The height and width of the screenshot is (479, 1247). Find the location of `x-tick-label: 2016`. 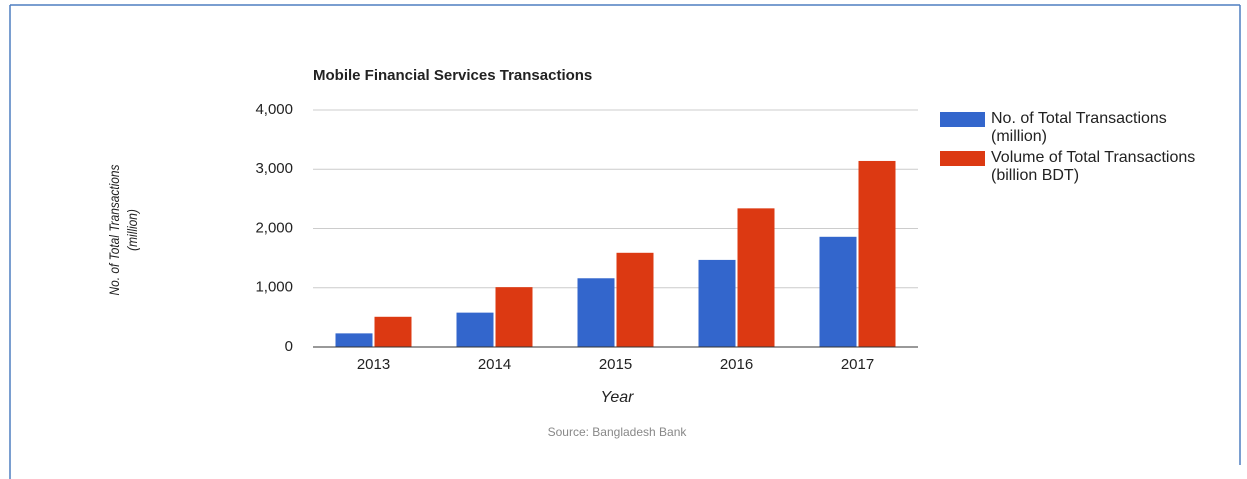

x-tick-label: 2016 is located at coordinates (736, 364).